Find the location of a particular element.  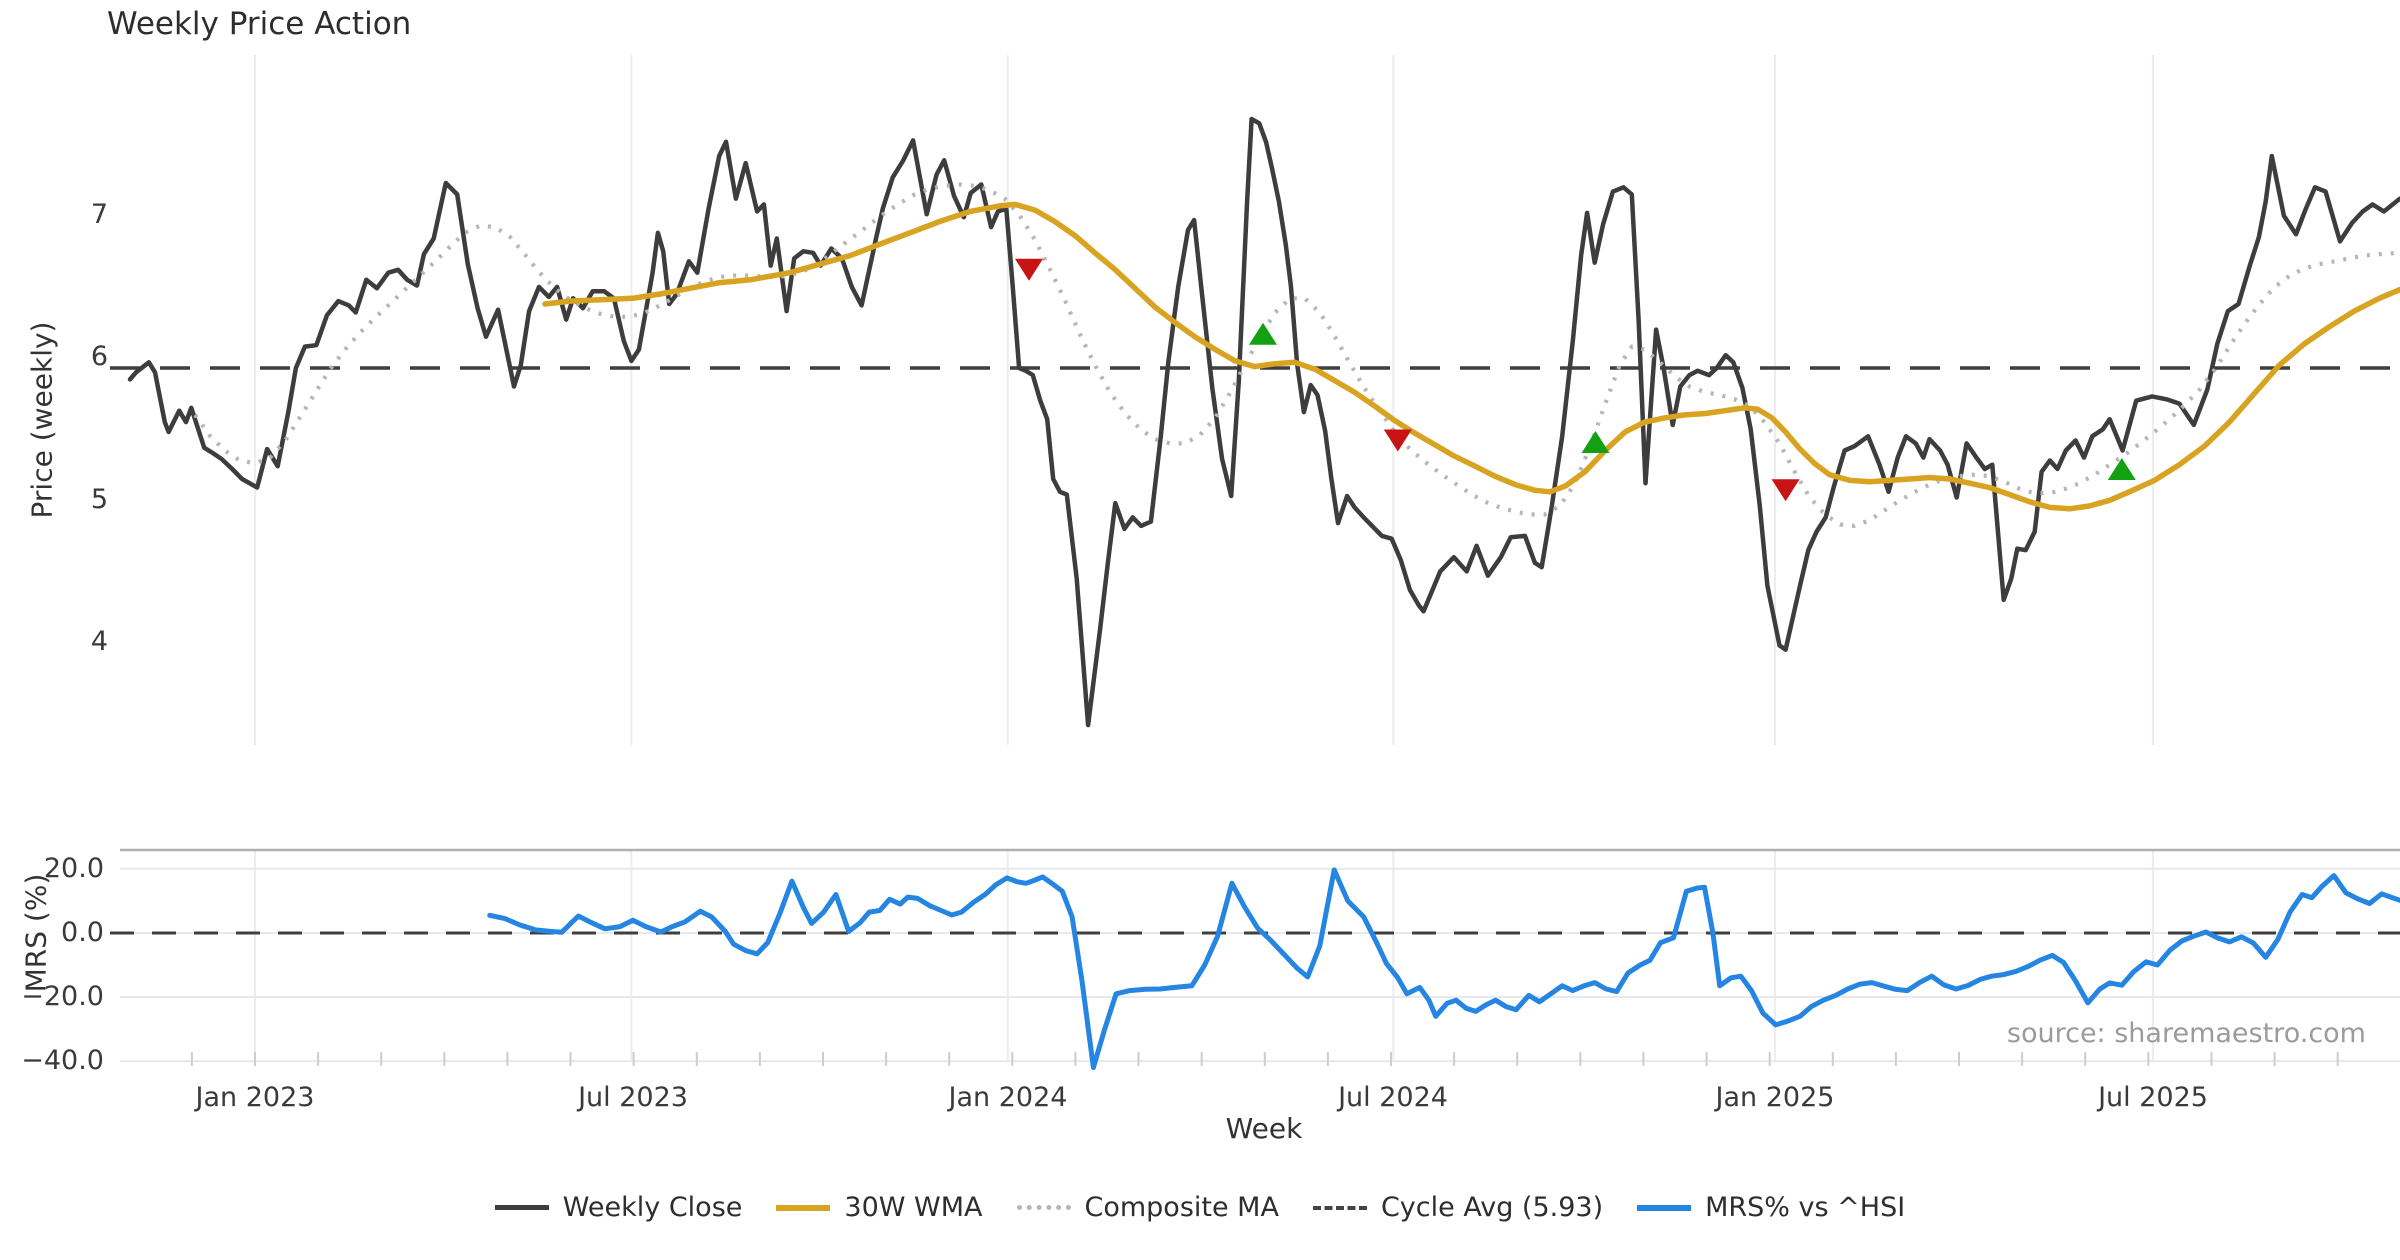

legend-label: Weekly Close is located at coordinates (652, 1207).